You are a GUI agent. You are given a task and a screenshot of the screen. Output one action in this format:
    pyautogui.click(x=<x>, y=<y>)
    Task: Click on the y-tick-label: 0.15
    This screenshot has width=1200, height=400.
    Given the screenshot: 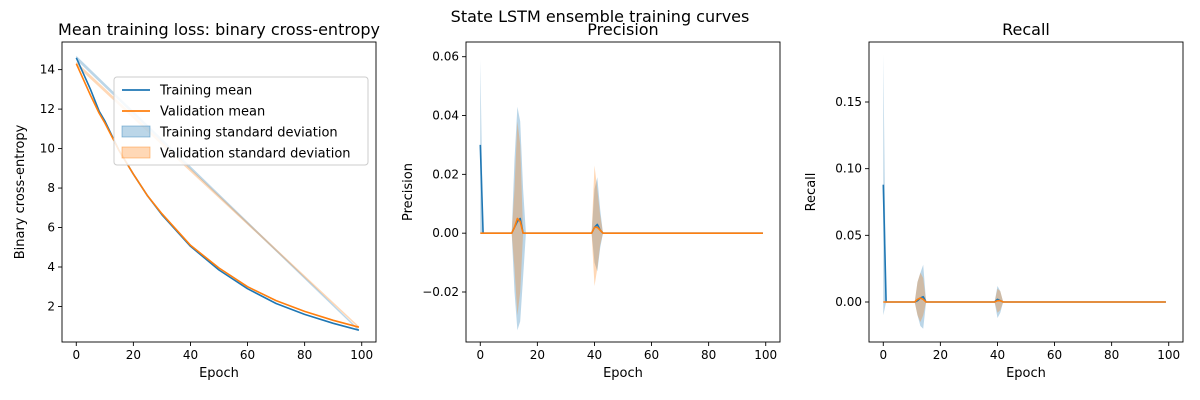 What is the action you would take?
    pyautogui.click(x=848, y=102)
    